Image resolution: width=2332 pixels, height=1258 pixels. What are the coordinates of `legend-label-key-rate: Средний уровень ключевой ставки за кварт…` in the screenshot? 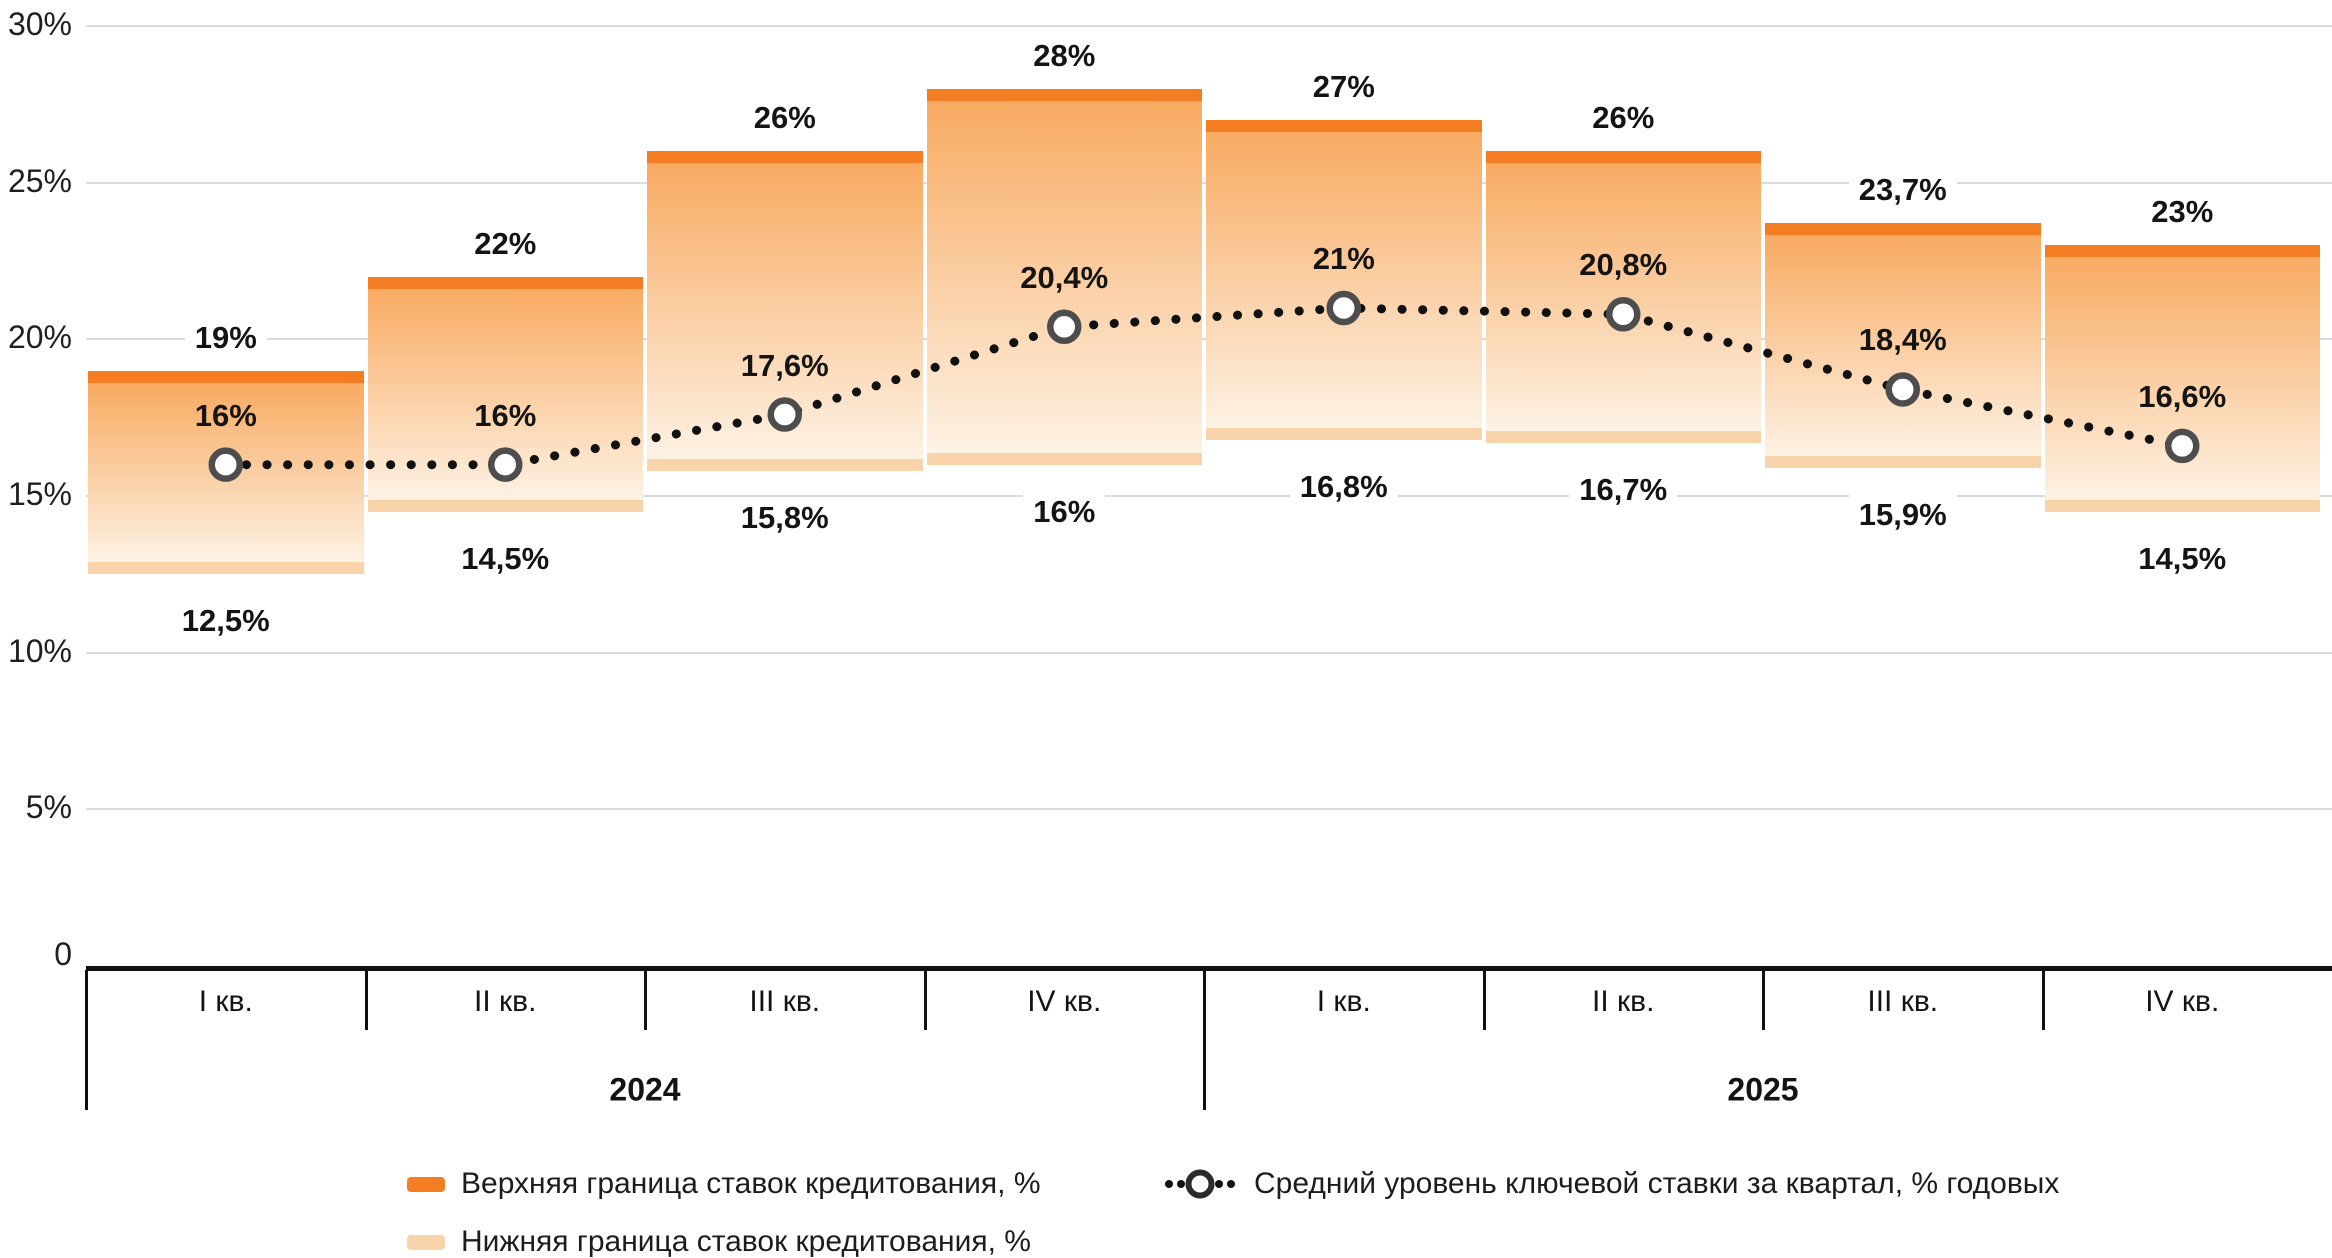 It's located at (1657, 1183).